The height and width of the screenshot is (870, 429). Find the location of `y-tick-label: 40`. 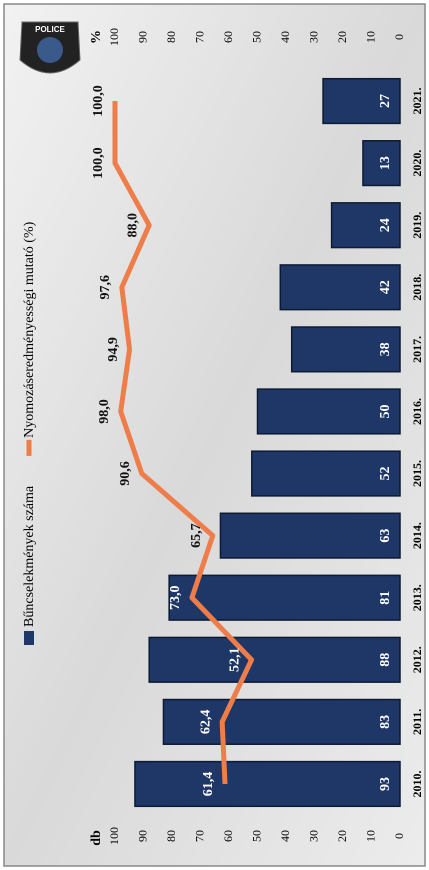

y-tick-label: 40 is located at coordinates (285, 836).